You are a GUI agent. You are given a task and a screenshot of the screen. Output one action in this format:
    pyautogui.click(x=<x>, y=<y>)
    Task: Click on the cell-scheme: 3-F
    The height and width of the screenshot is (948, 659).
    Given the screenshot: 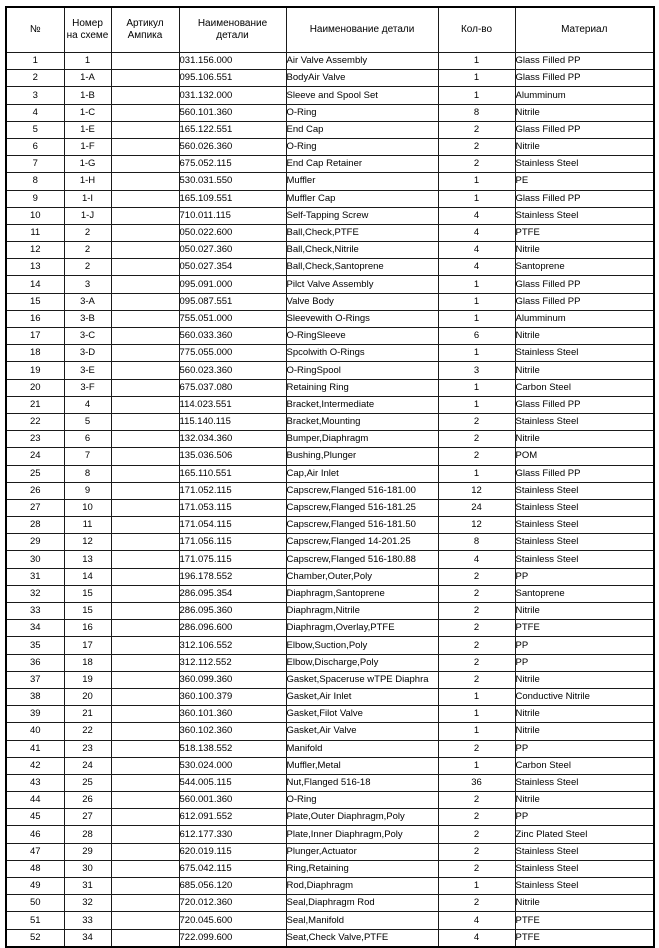 What is the action you would take?
    pyautogui.click(x=87, y=387)
    